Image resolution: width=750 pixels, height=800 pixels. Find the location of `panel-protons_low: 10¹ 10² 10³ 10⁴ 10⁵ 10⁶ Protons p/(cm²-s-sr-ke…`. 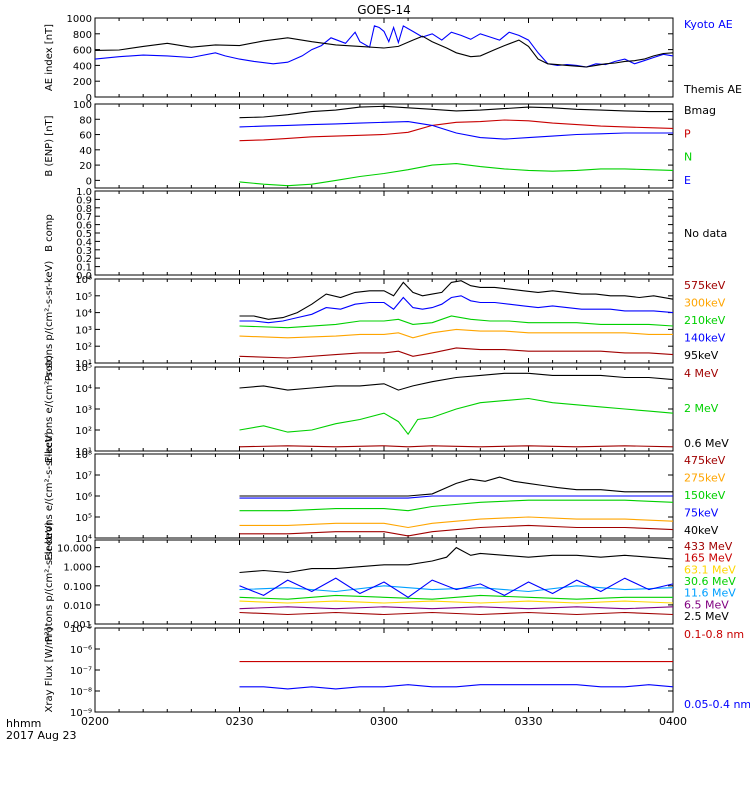

panel-protons_low: 10¹ 10² 10³ 10⁴ 10⁵ 10⁶ Protons p/(cm²-s-sr-ke… is located at coordinates (385, 321).